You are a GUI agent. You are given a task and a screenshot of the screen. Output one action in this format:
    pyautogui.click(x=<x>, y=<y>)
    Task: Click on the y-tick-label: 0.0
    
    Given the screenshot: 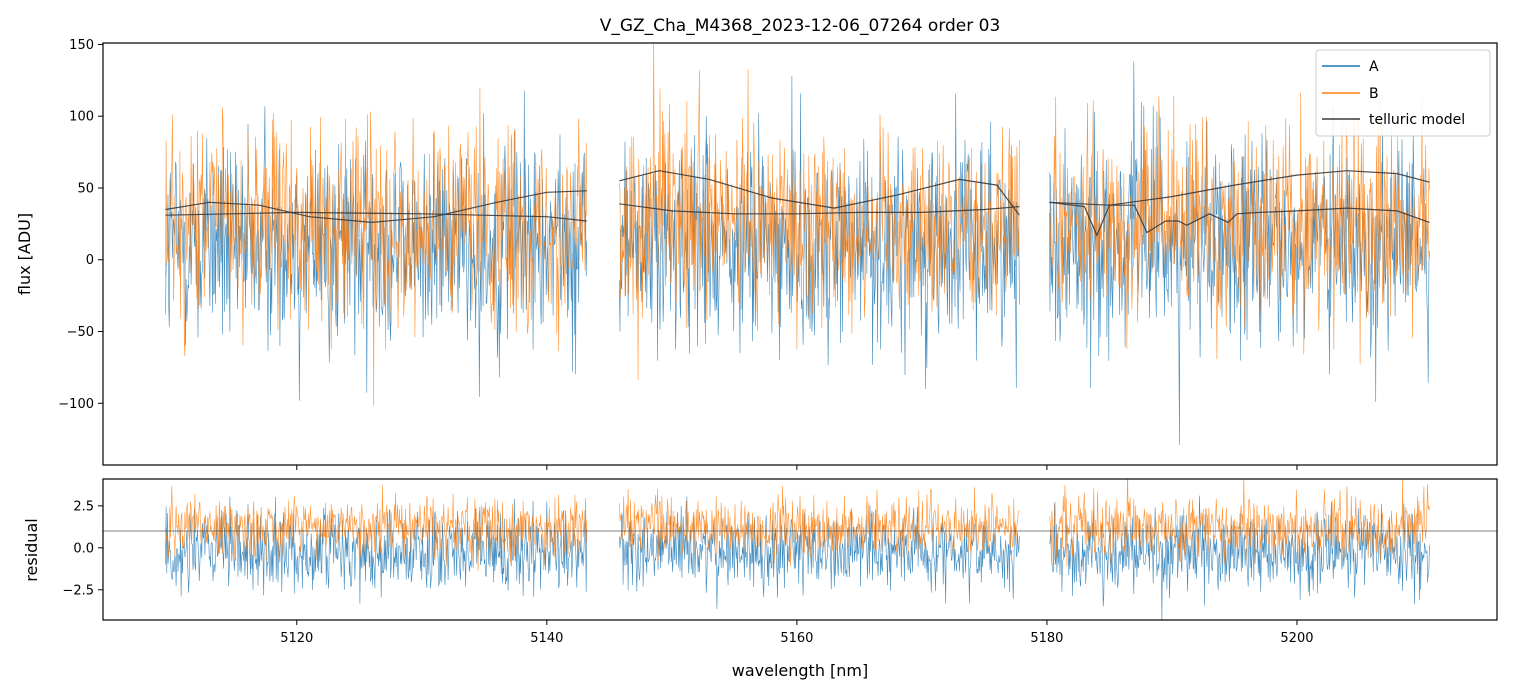 What is the action you would take?
    pyautogui.click(x=83, y=548)
    